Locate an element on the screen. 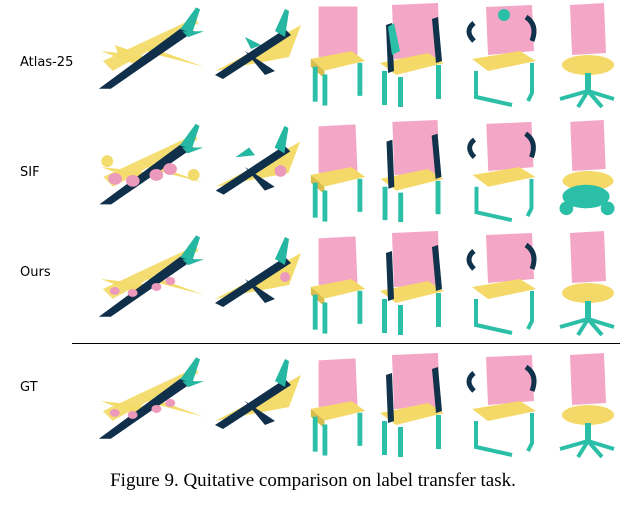 The width and height of the screenshot is (626, 508). row-label-sif: SIF is located at coordinates (30, 172).